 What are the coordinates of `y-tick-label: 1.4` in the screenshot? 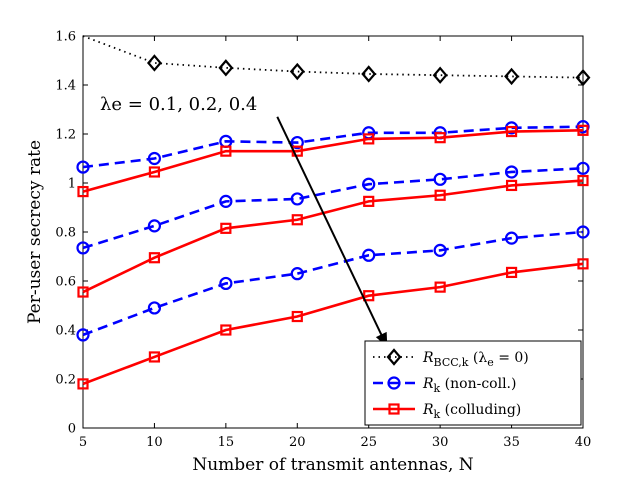 It's located at (65, 86).